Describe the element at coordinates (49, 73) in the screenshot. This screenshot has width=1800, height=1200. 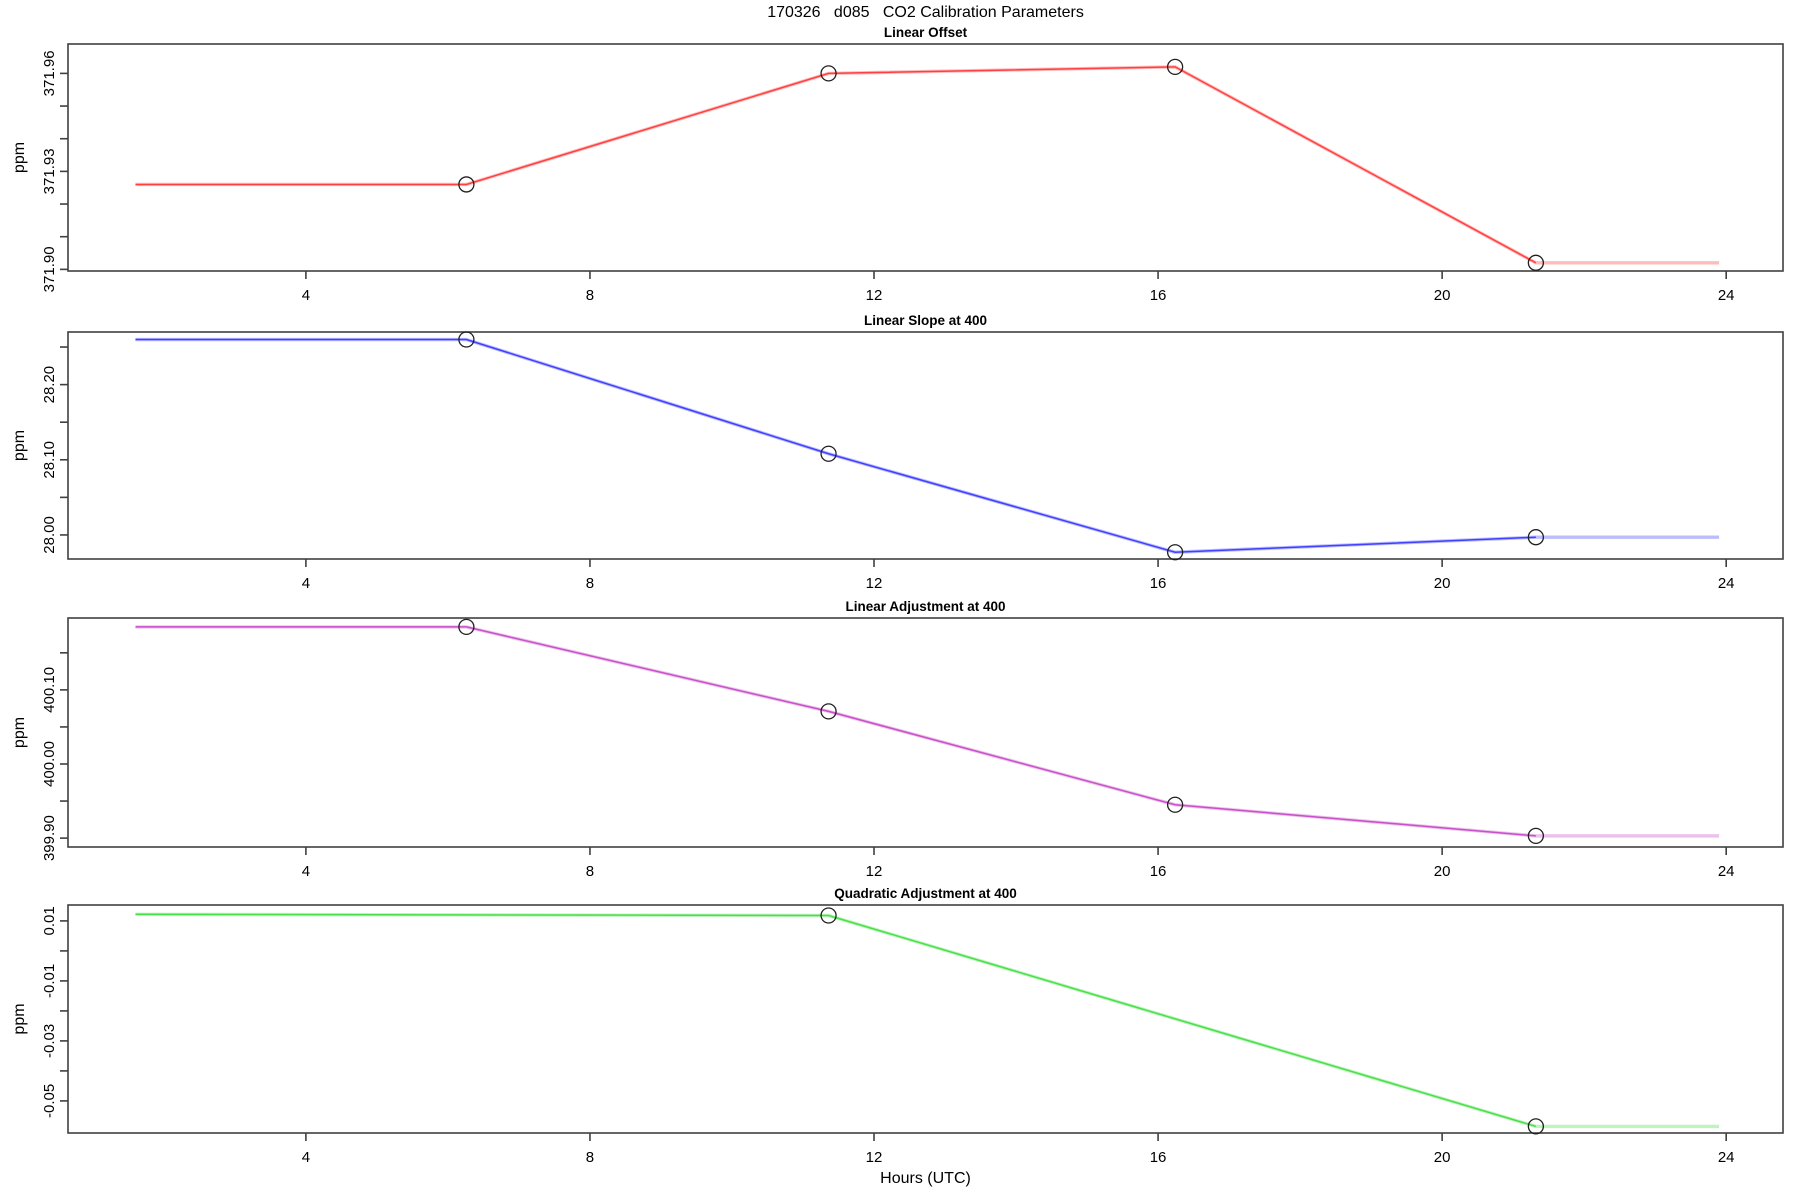
I see `svg-text: 371.96` at that location.